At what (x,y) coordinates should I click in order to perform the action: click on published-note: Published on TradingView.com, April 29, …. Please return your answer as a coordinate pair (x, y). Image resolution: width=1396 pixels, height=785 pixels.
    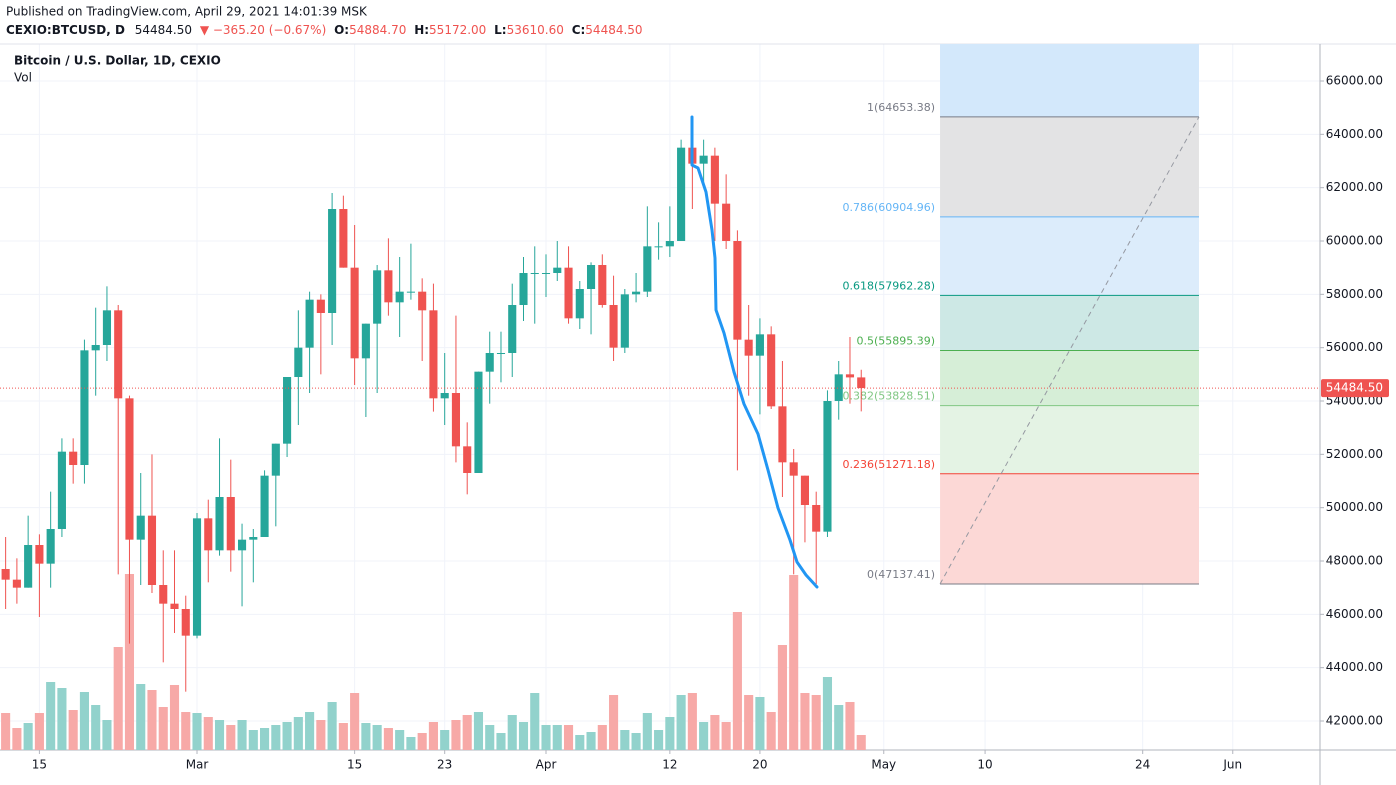
    Looking at the image, I should click on (187, 12).